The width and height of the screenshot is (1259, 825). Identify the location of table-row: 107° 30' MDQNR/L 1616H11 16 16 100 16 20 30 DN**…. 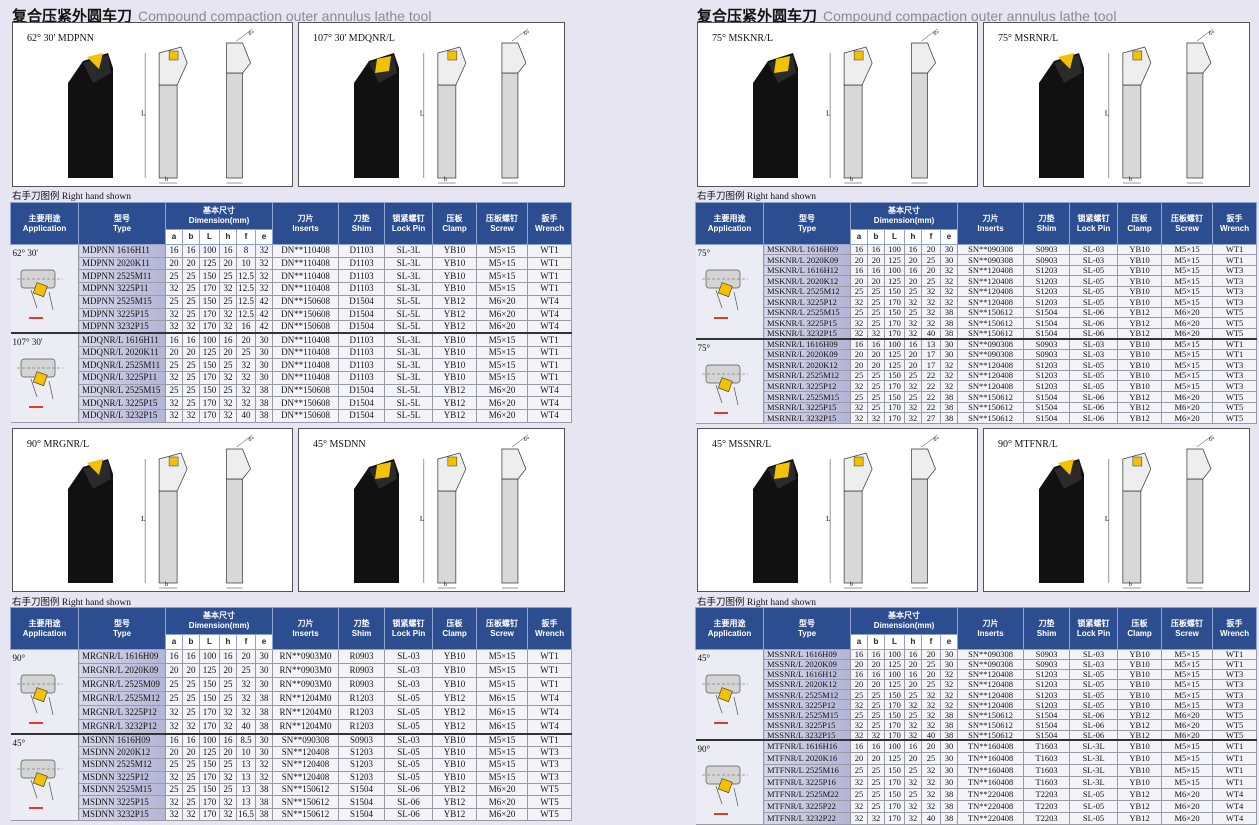
(291, 377).